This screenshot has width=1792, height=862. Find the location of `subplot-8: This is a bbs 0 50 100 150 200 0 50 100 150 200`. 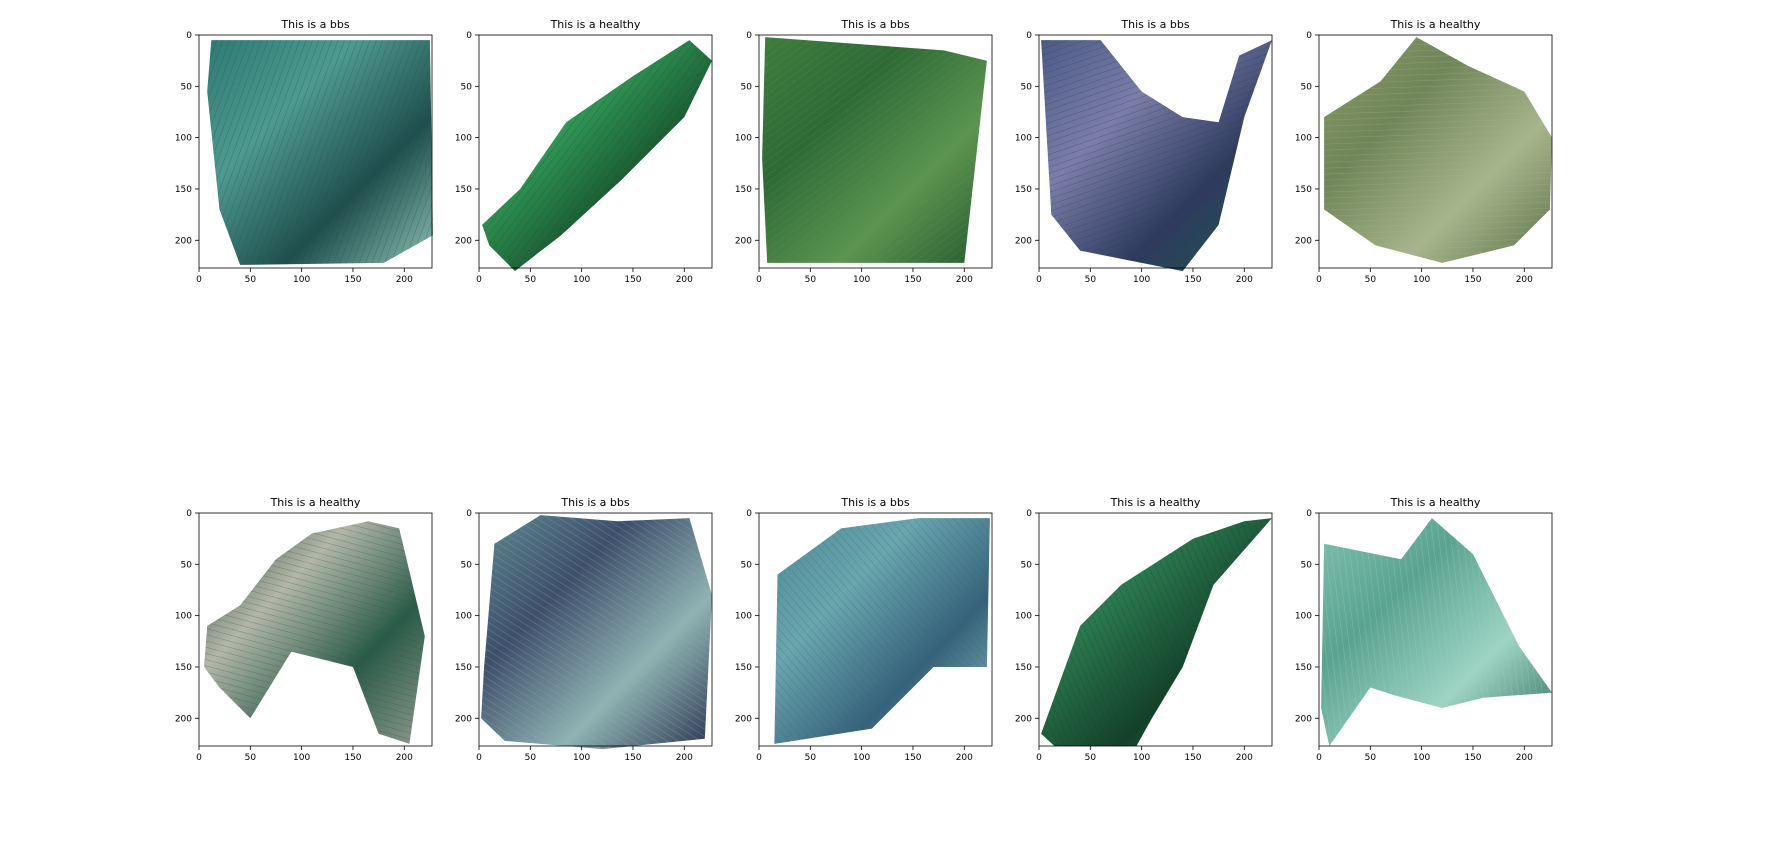

subplot-8: This is a bbs 0 50 100 150 200 0 50 100 150 200 is located at coordinates (887, 631).